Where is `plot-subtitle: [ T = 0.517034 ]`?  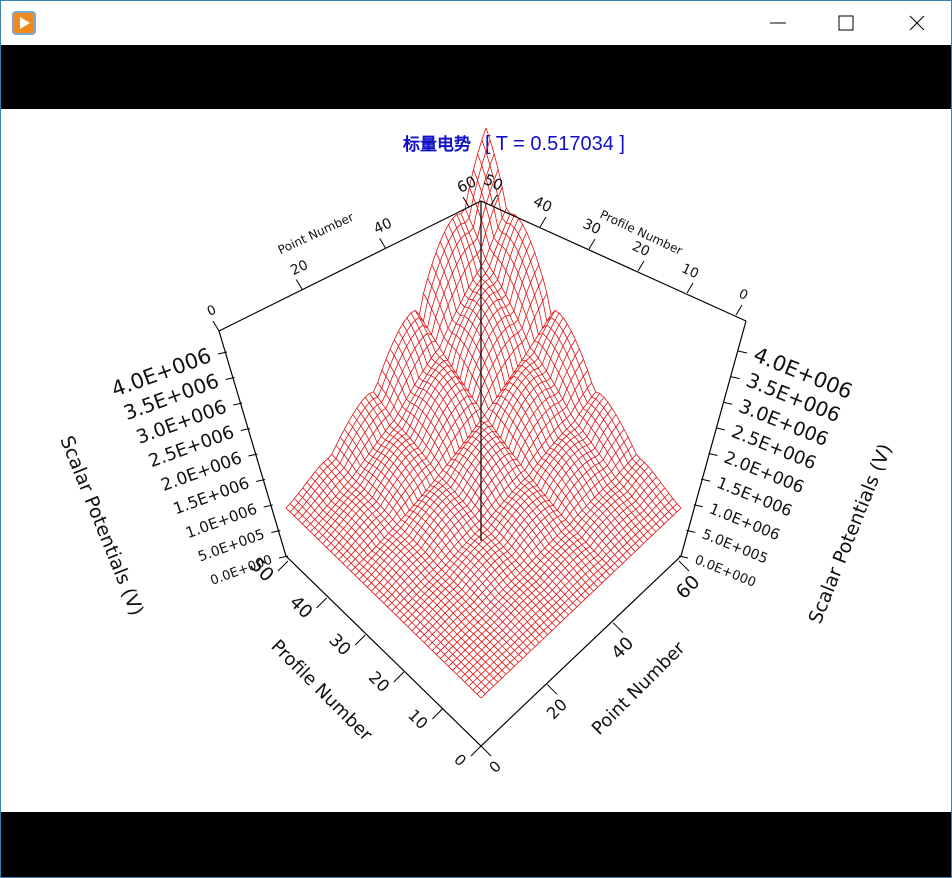 plot-subtitle: [ T = 0.517034 ] is located at coordinates (555, 144).